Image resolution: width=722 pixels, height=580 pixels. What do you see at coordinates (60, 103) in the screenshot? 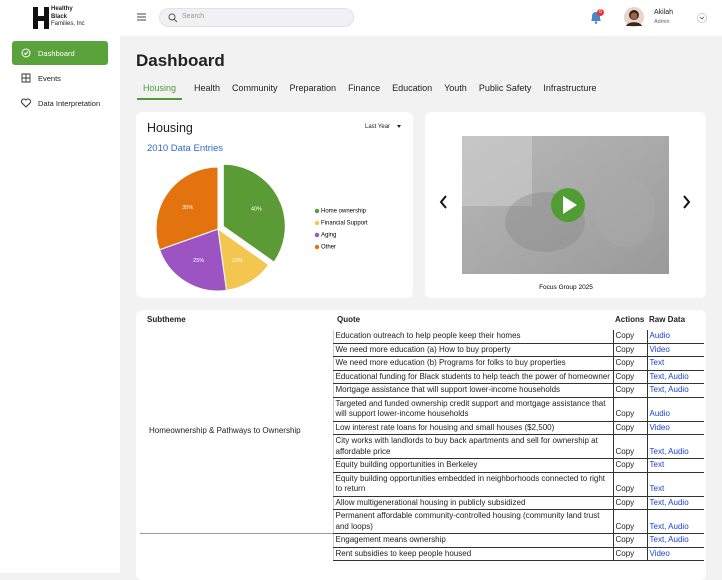
I see `nav-item: Data Interpretation` at bounding box center [60, 103].